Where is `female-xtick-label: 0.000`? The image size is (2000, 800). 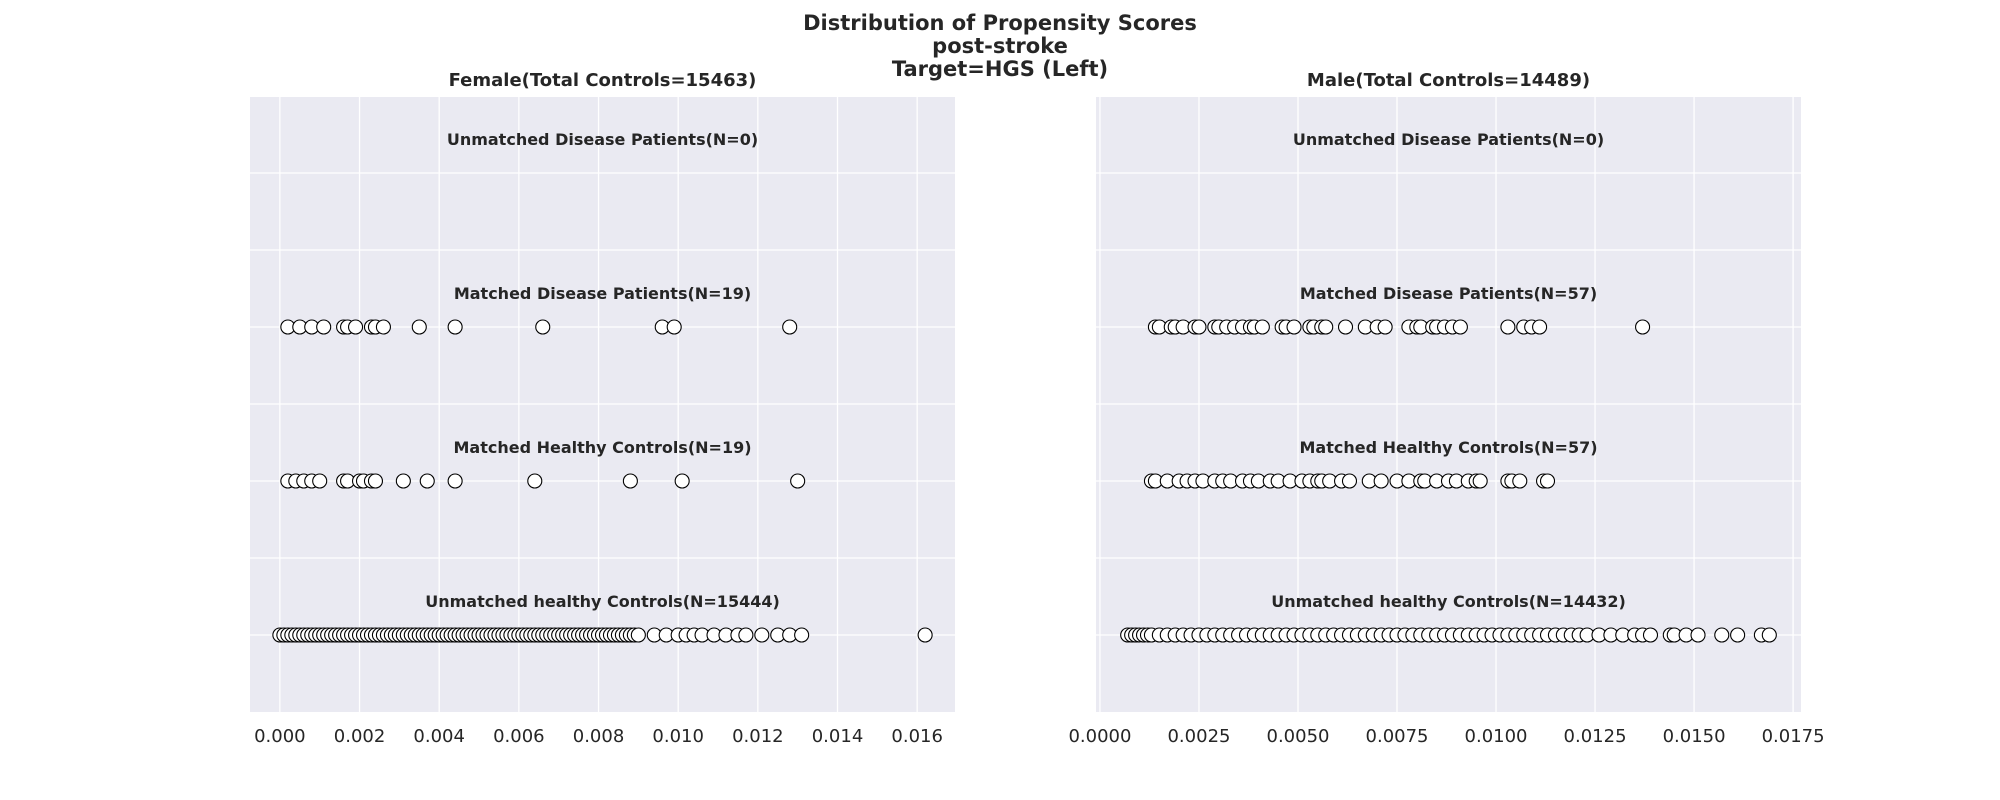 female-xtick-label: 0.000 is located at coordinates (280, 736).